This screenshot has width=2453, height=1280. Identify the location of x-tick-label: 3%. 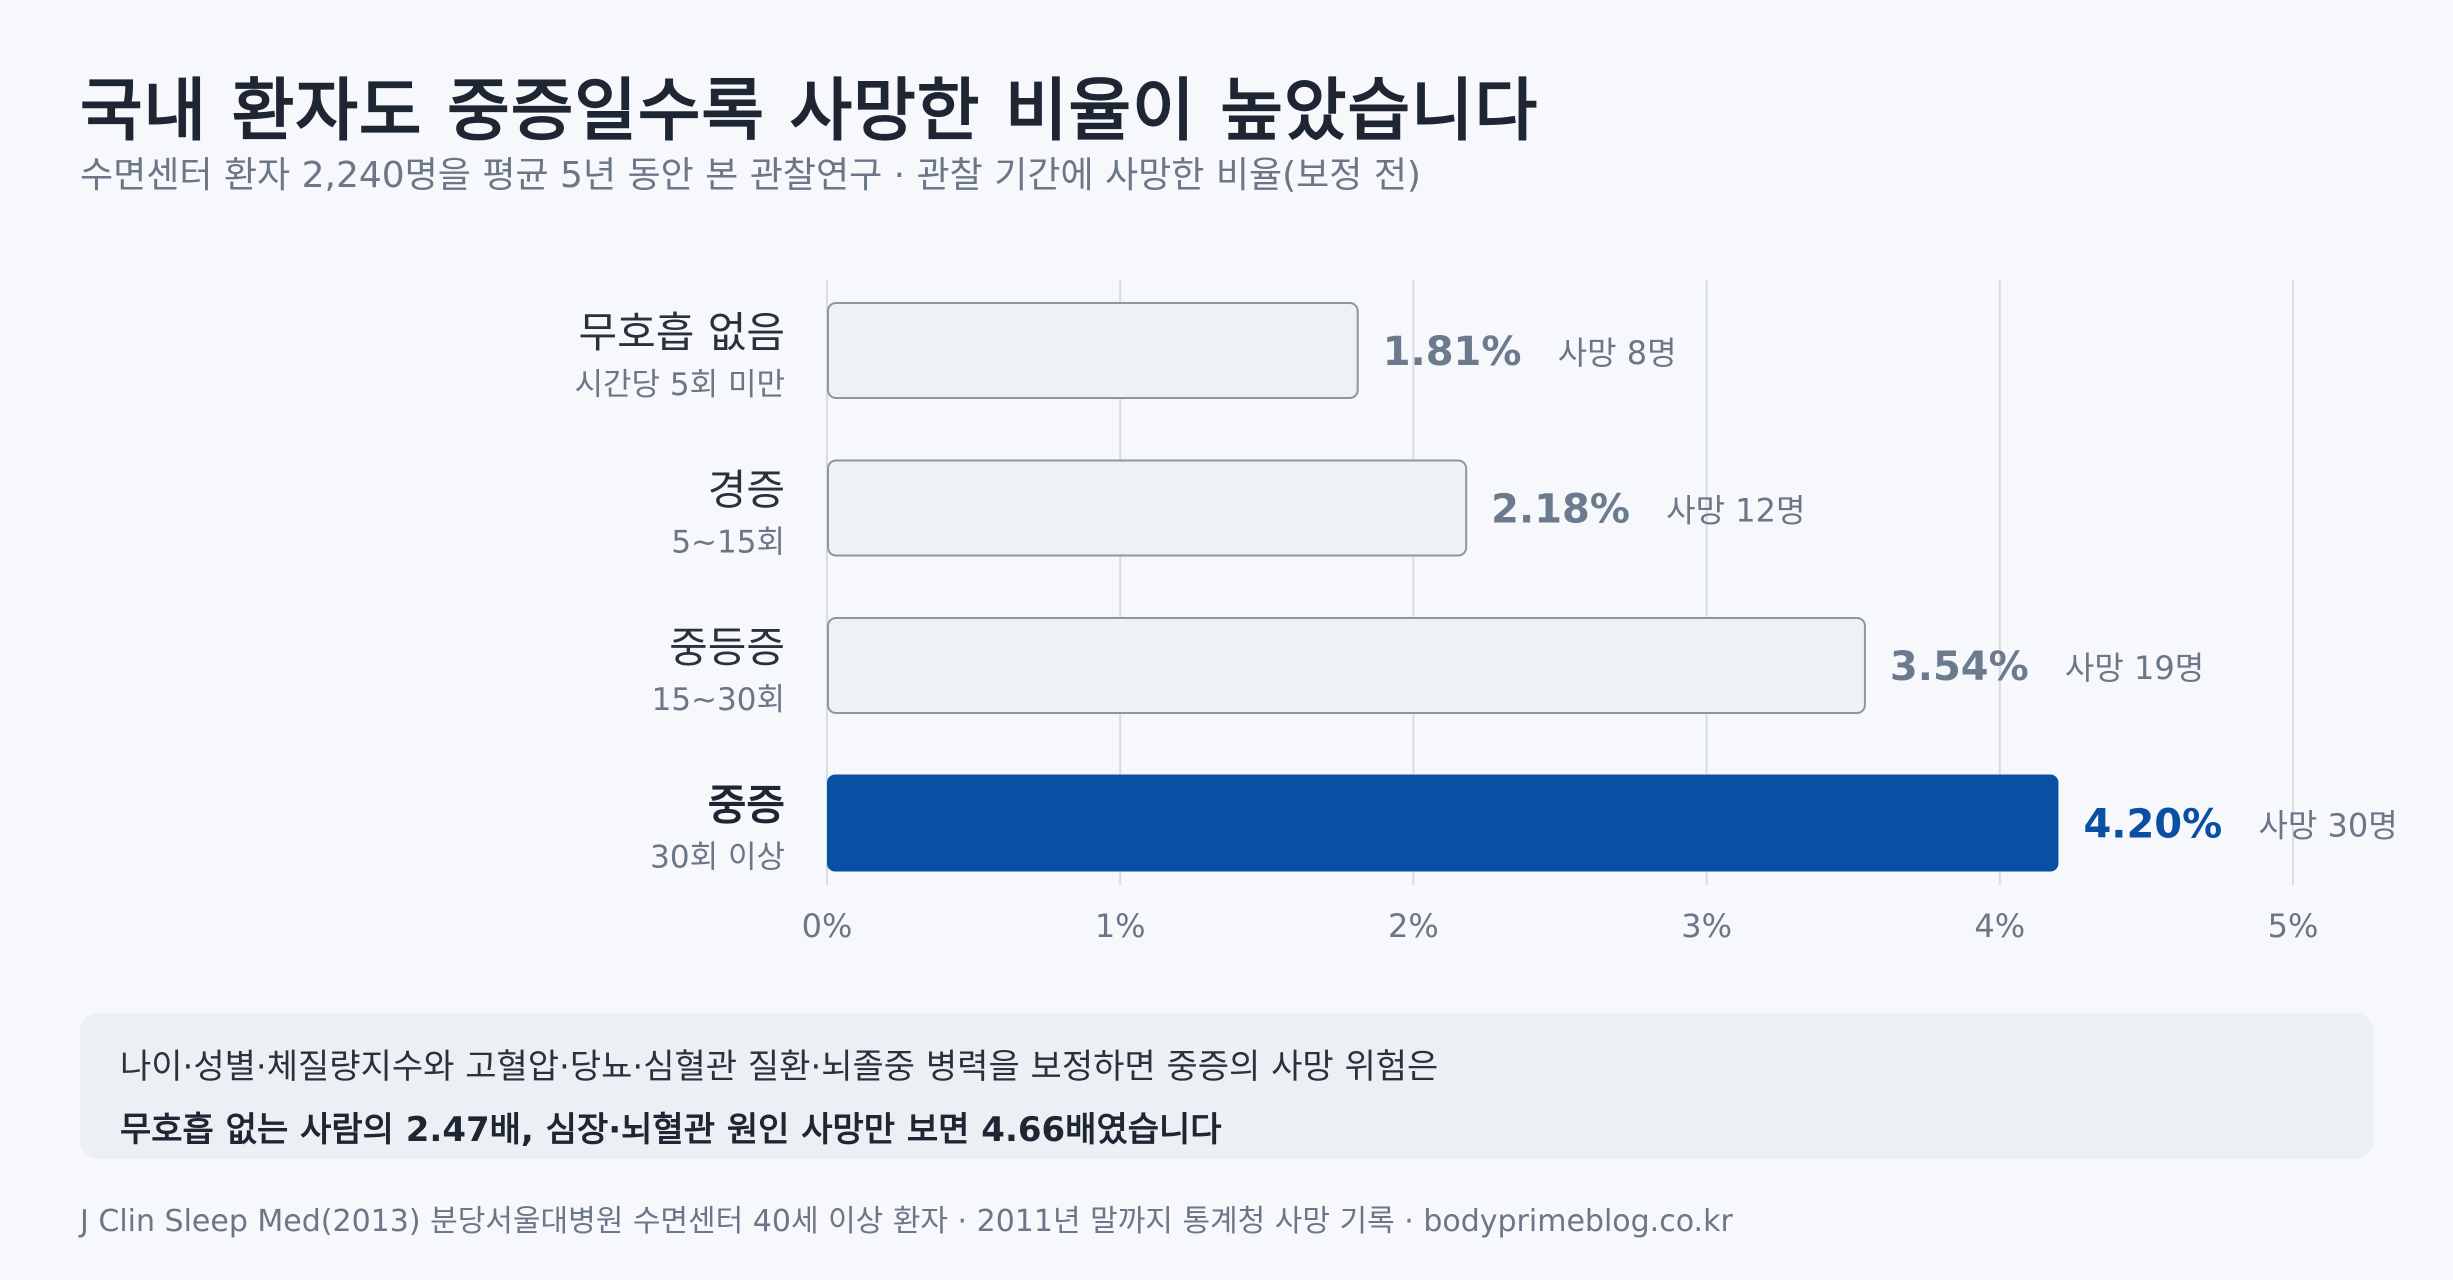
(1706, 926).